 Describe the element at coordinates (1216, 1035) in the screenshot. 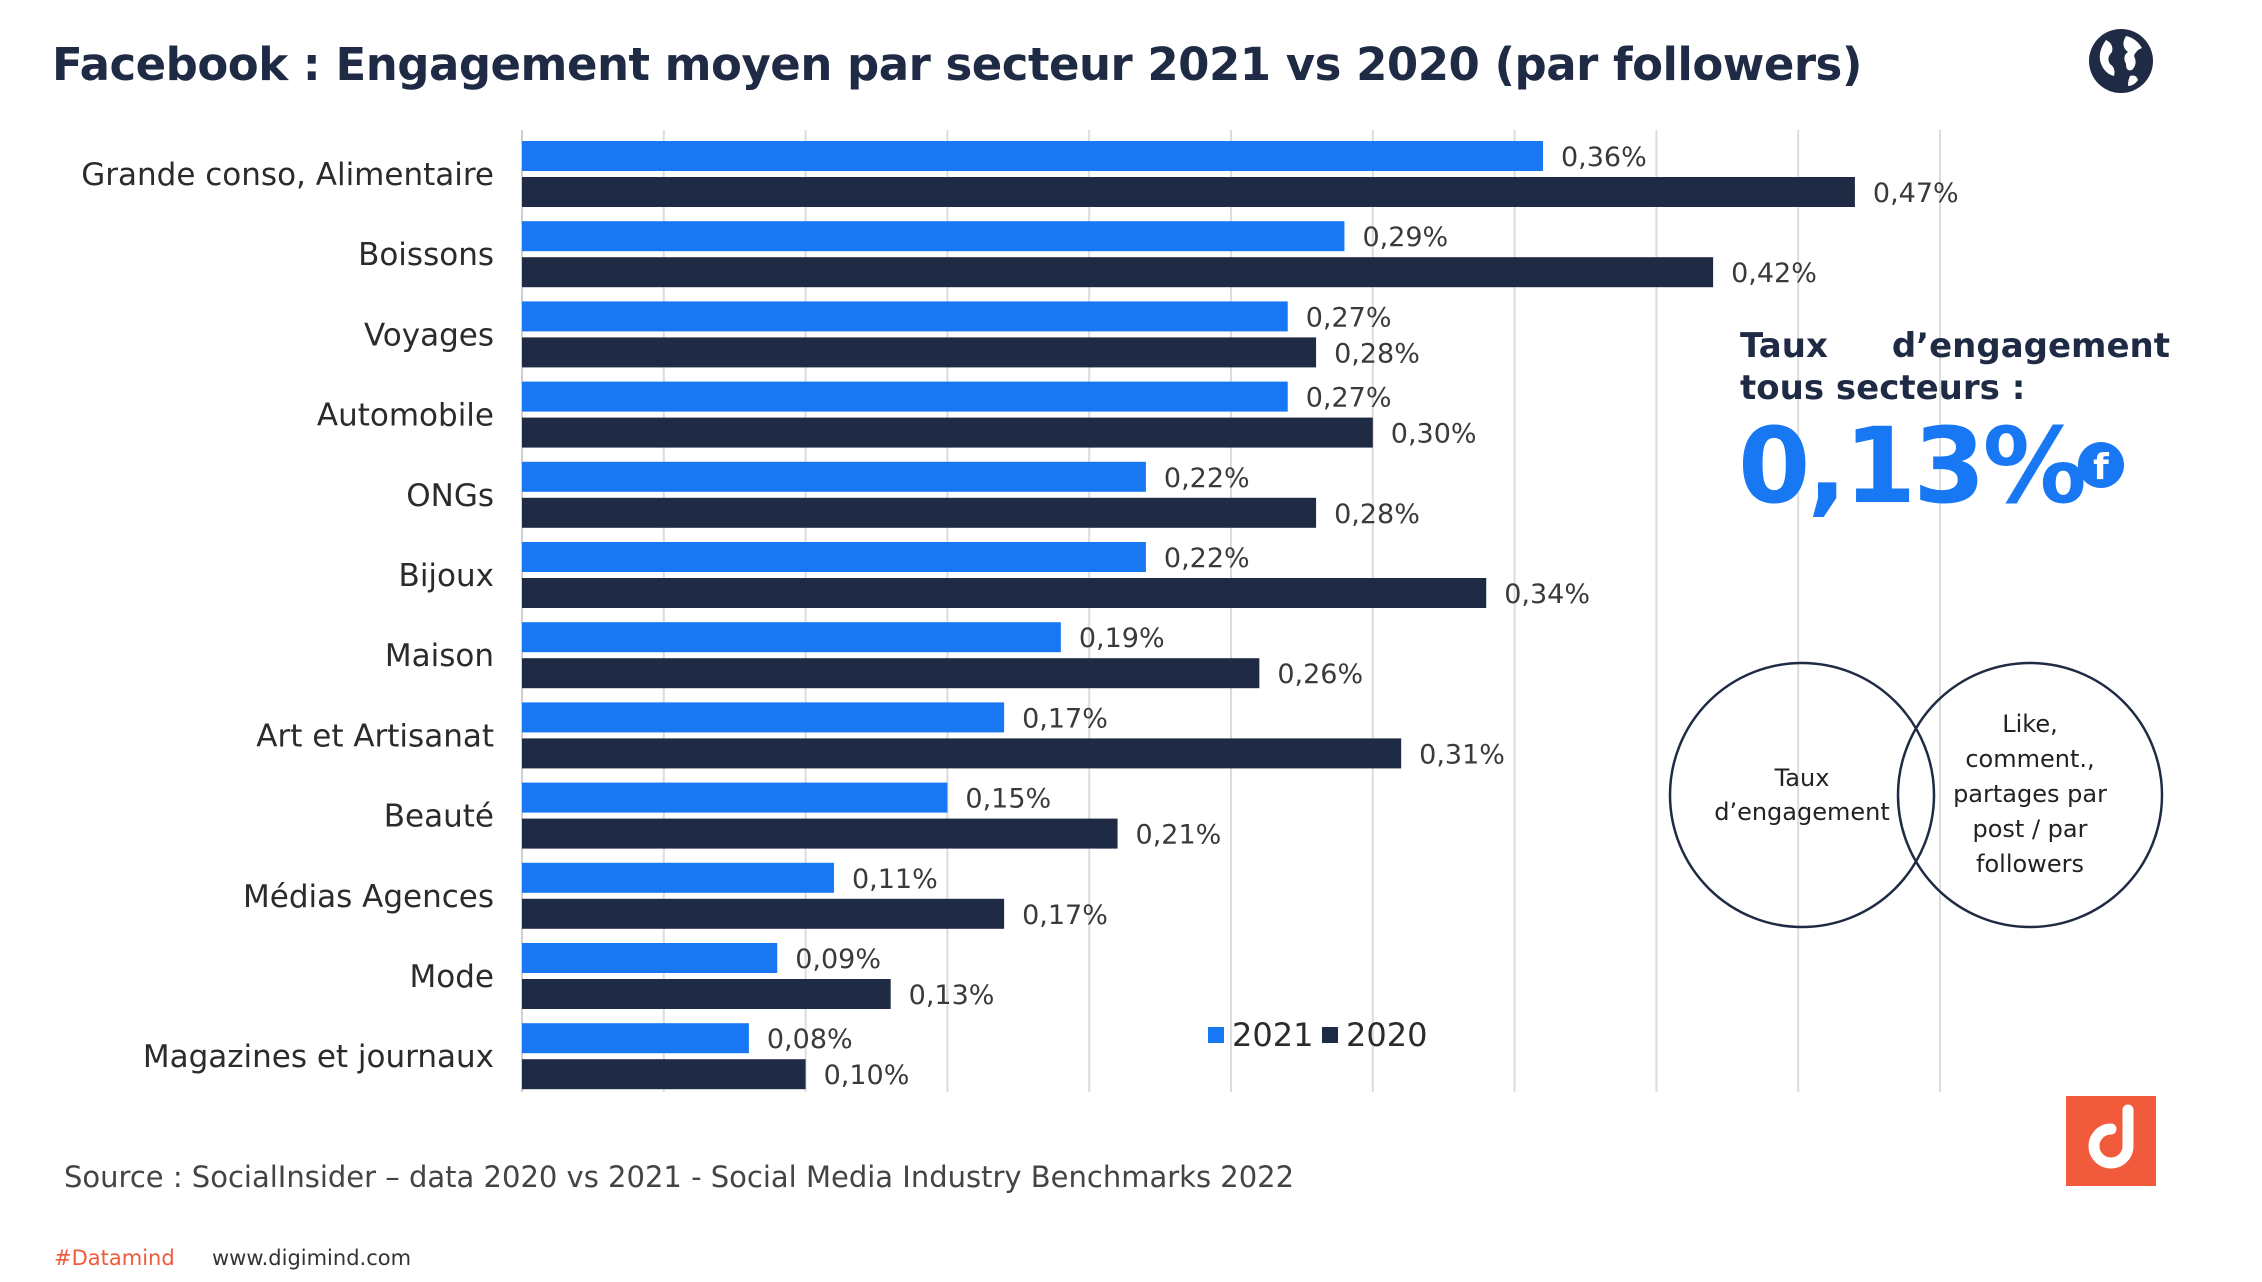

I see `legend-swatch-2021` at that location.